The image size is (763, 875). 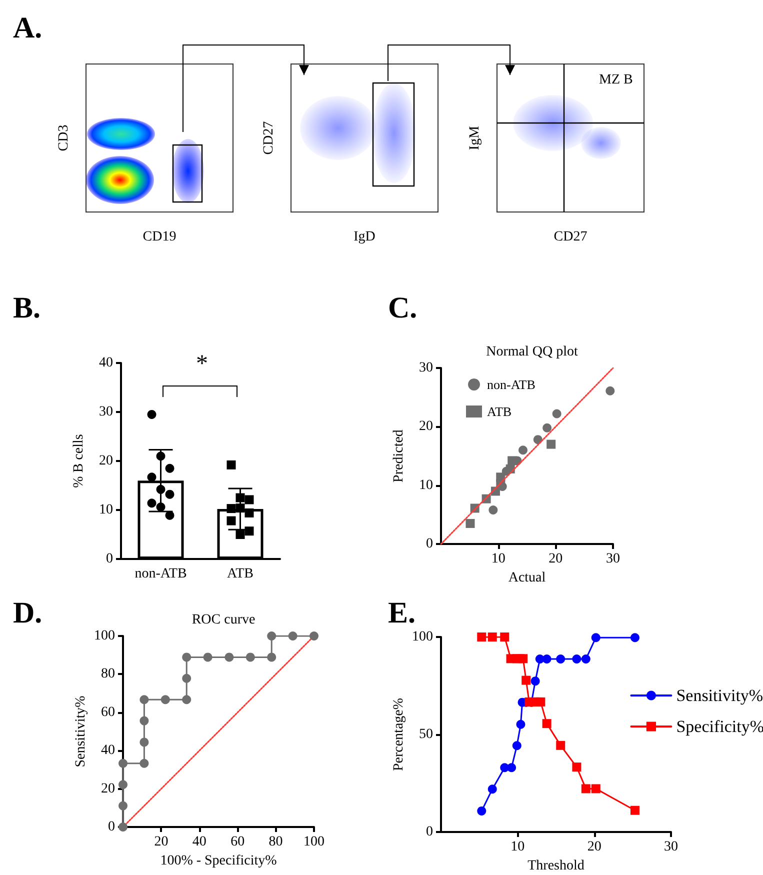 What do you see at coordinates (27, 613) in the screenshot?
I see `text: D.` at bounding box center [27, 613].